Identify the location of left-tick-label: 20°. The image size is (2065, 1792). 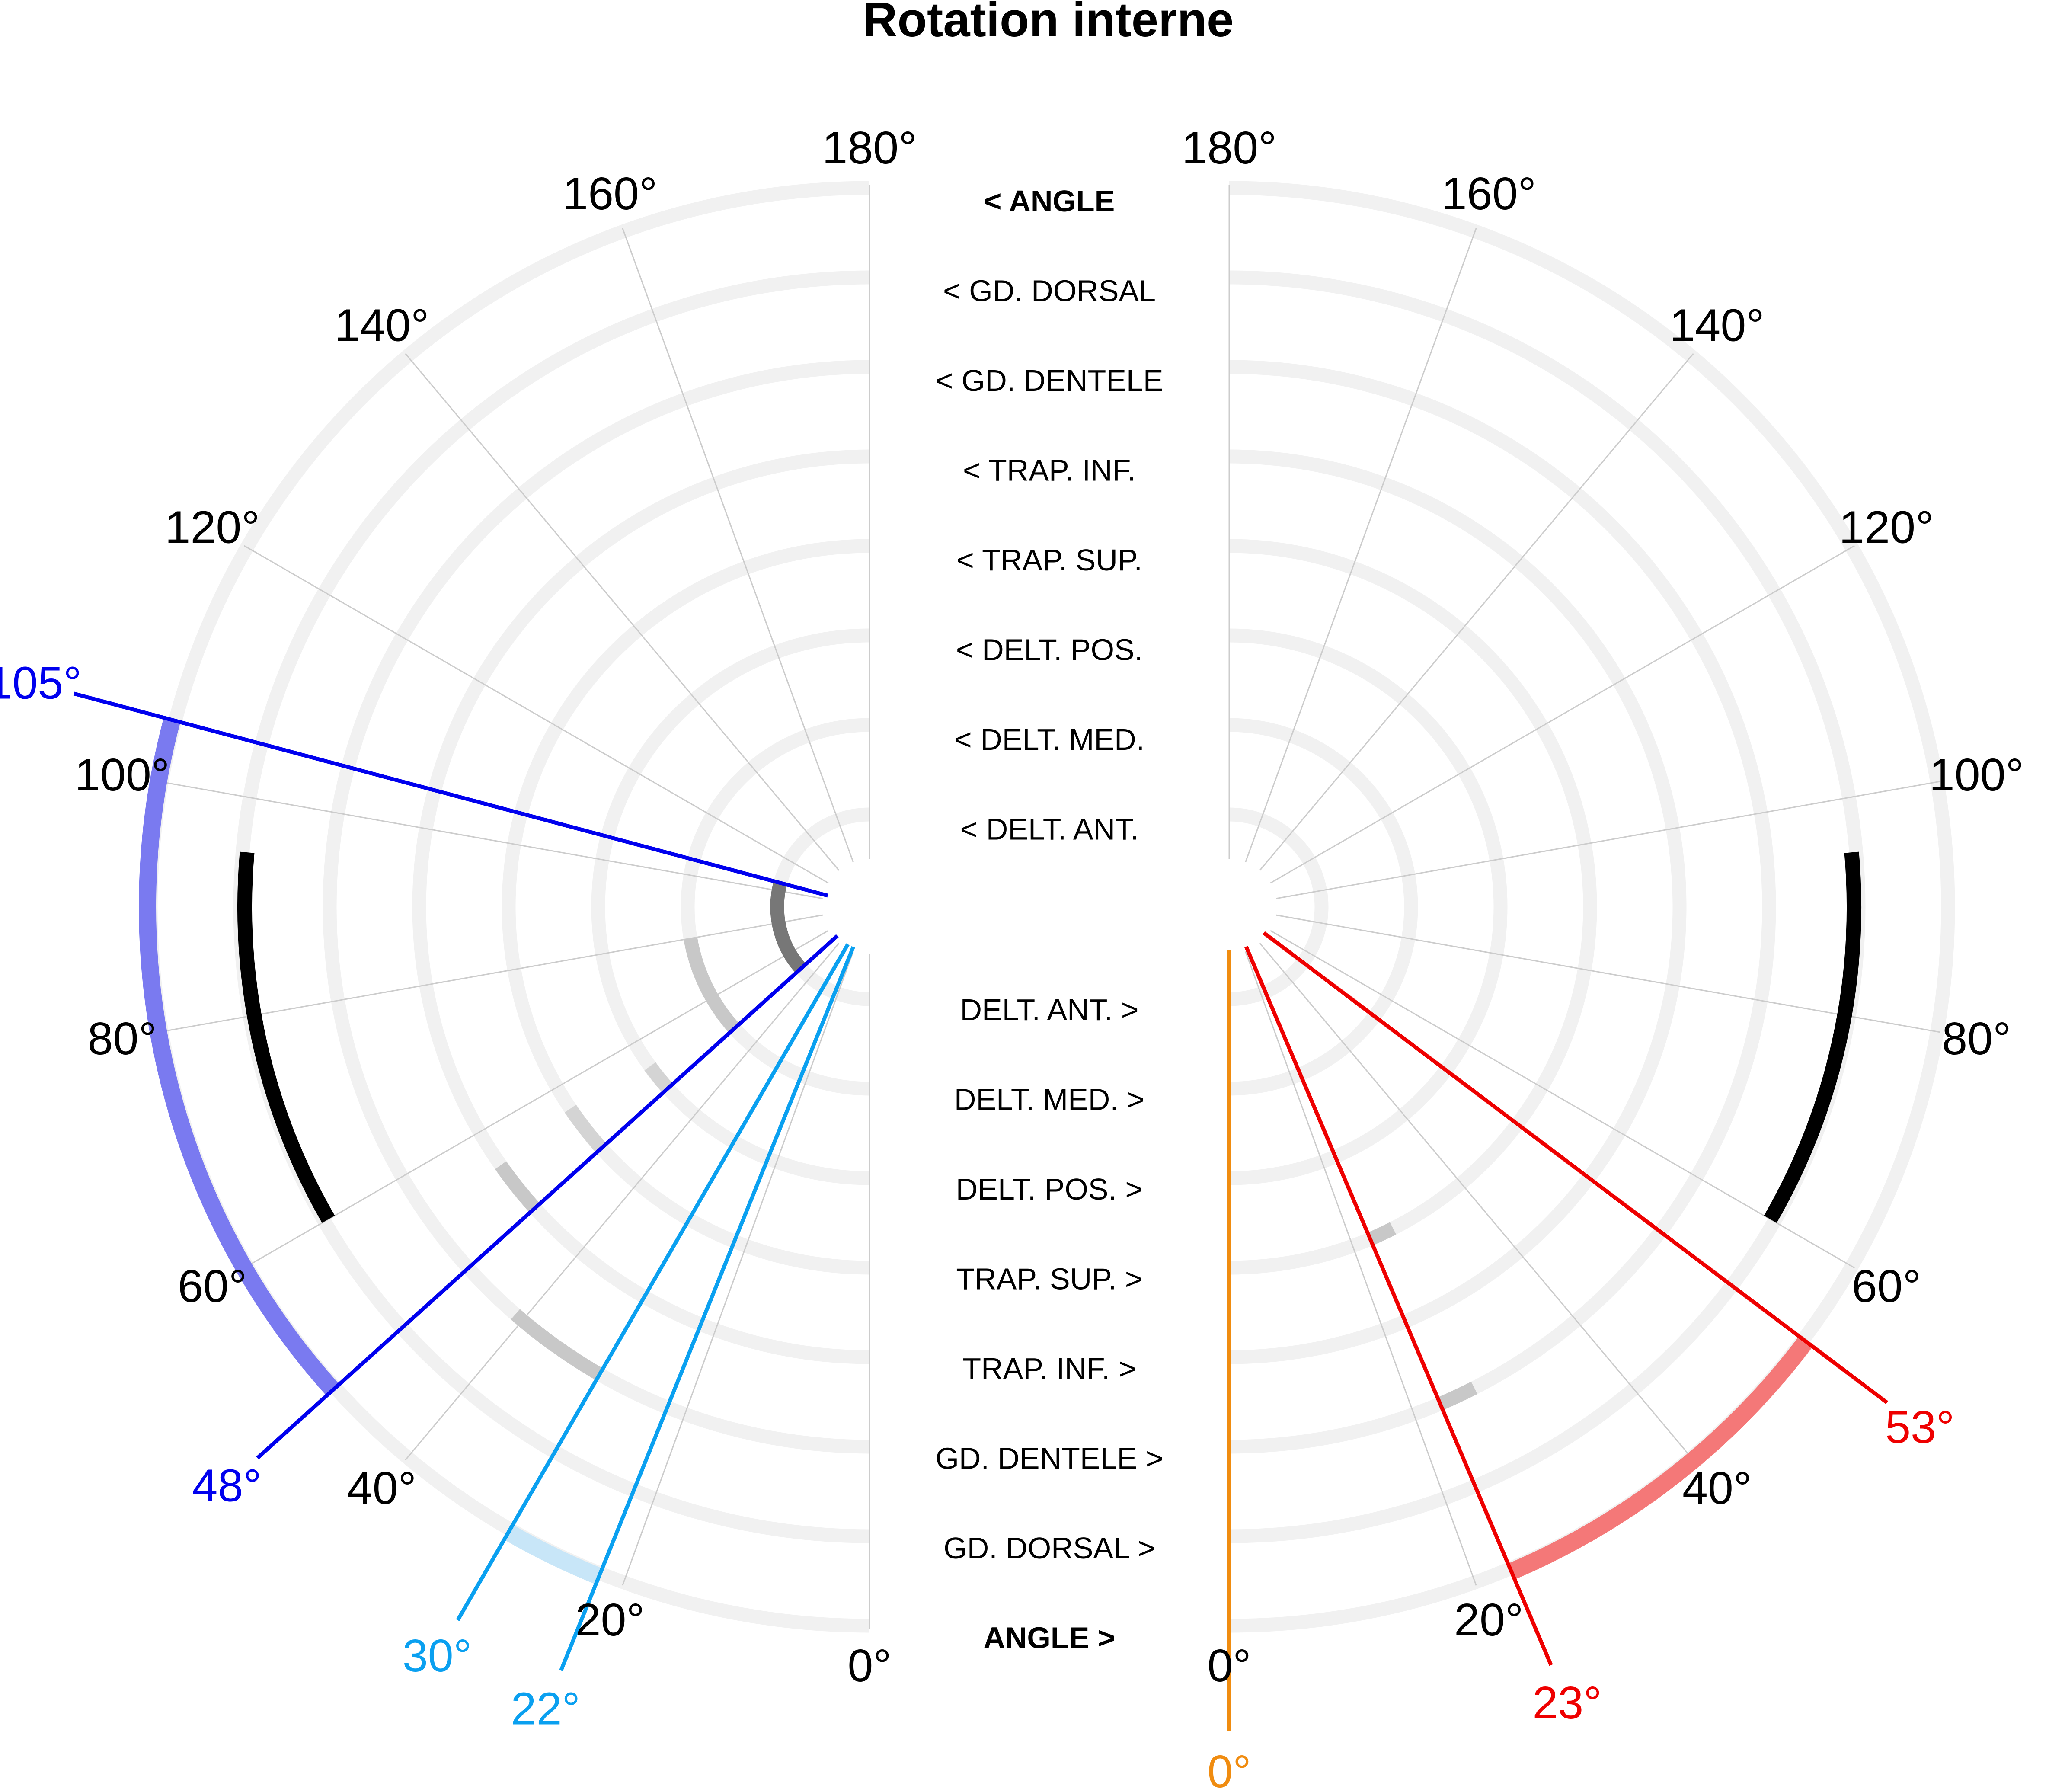
(610, 1619).